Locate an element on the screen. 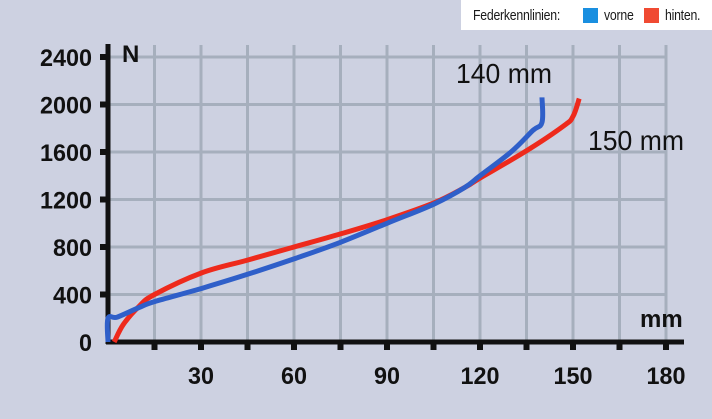  x-tick-label: 150 is located at coordinates (573, 376).